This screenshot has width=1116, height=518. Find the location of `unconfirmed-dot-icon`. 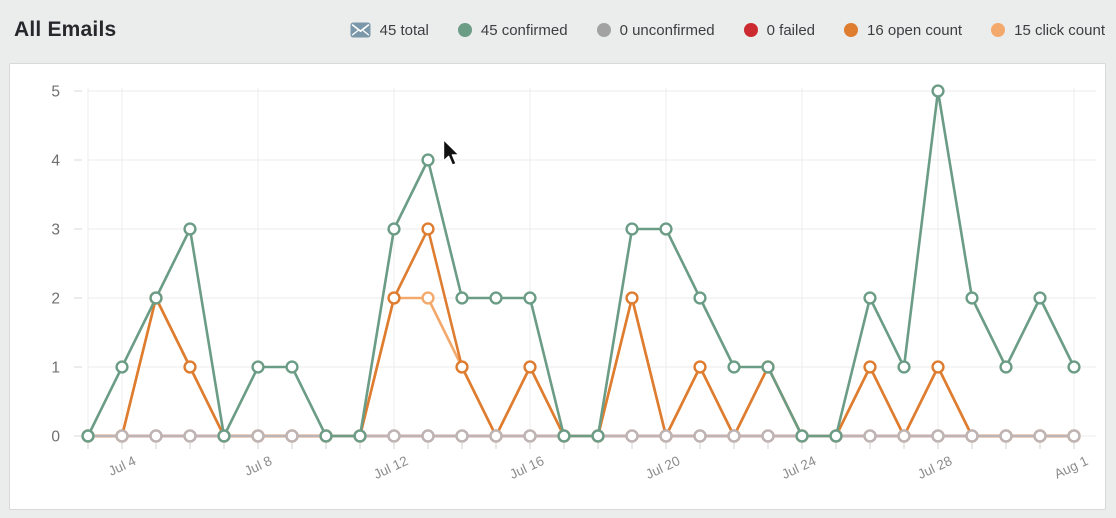

unconfirmed-dot-icon is located at coordinates (603, 30).